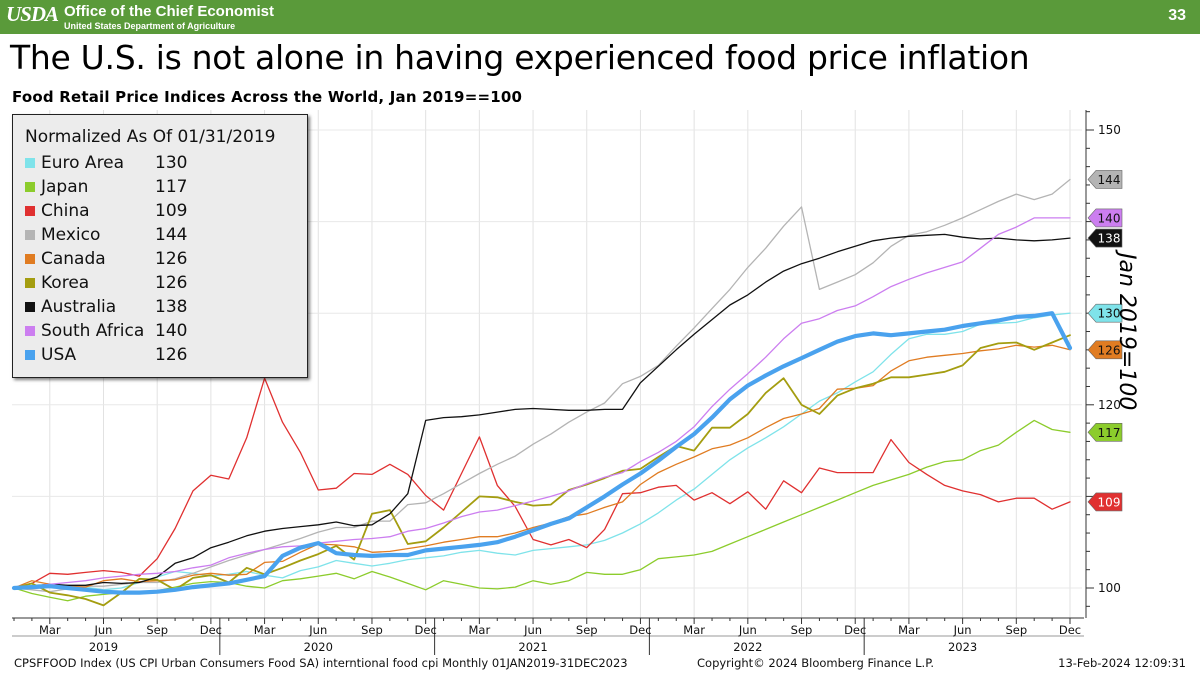 This screenshot has width=1200, height=675. I want to click on legend-item: Japan 117, so click(160, 187).